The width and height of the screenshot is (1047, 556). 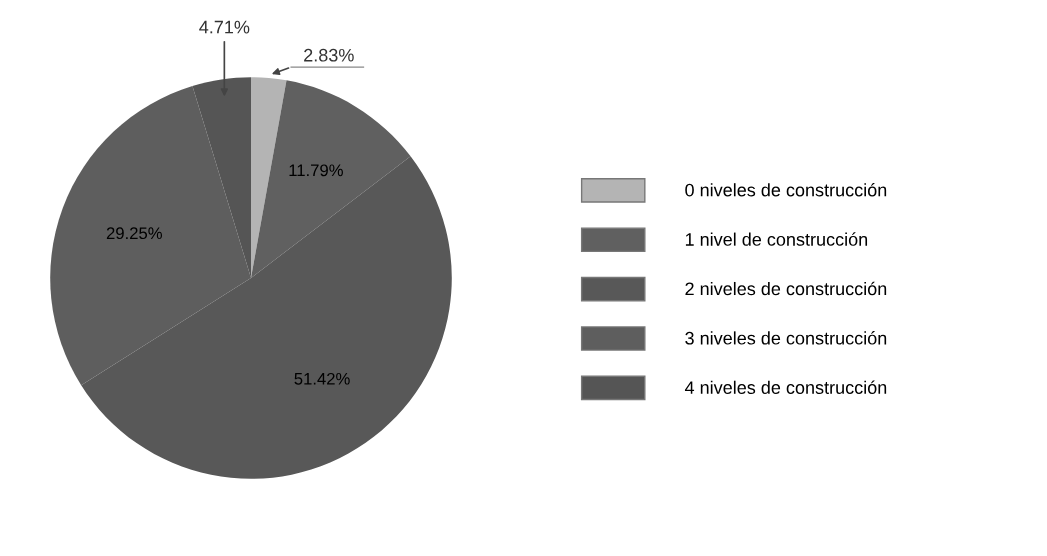 What do you see at coordinates (785, 387) in the screenshot?
I see `legend-label: 4 niveles de construcción` at bounding box center [785, 387].